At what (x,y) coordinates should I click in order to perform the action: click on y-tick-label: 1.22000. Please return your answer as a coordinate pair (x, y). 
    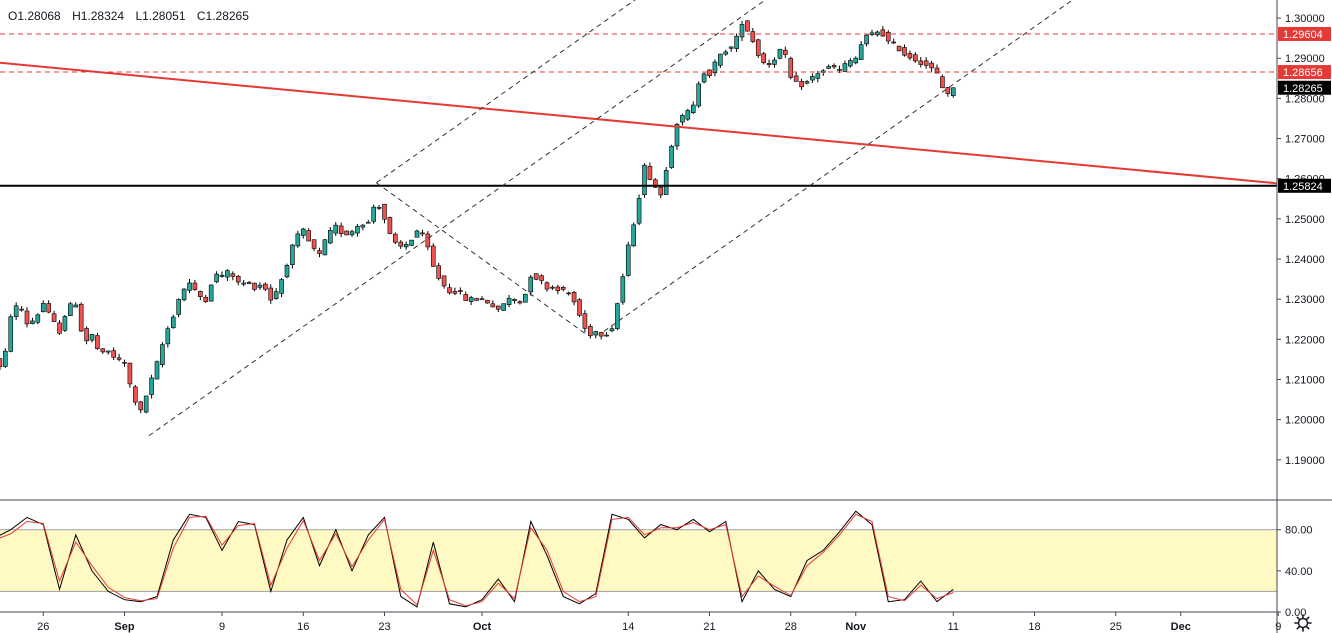
    Looking at the image, I should click on (1305, 340).